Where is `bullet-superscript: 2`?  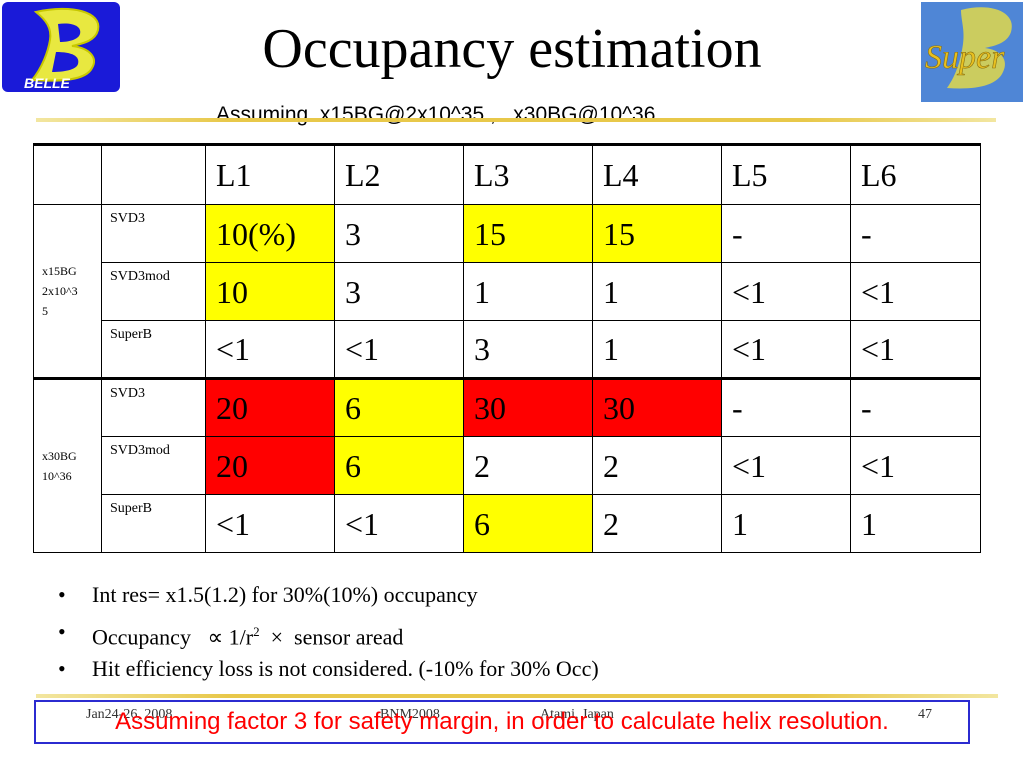 bullet-superscript: 2 is located at coordinates (256, 631).